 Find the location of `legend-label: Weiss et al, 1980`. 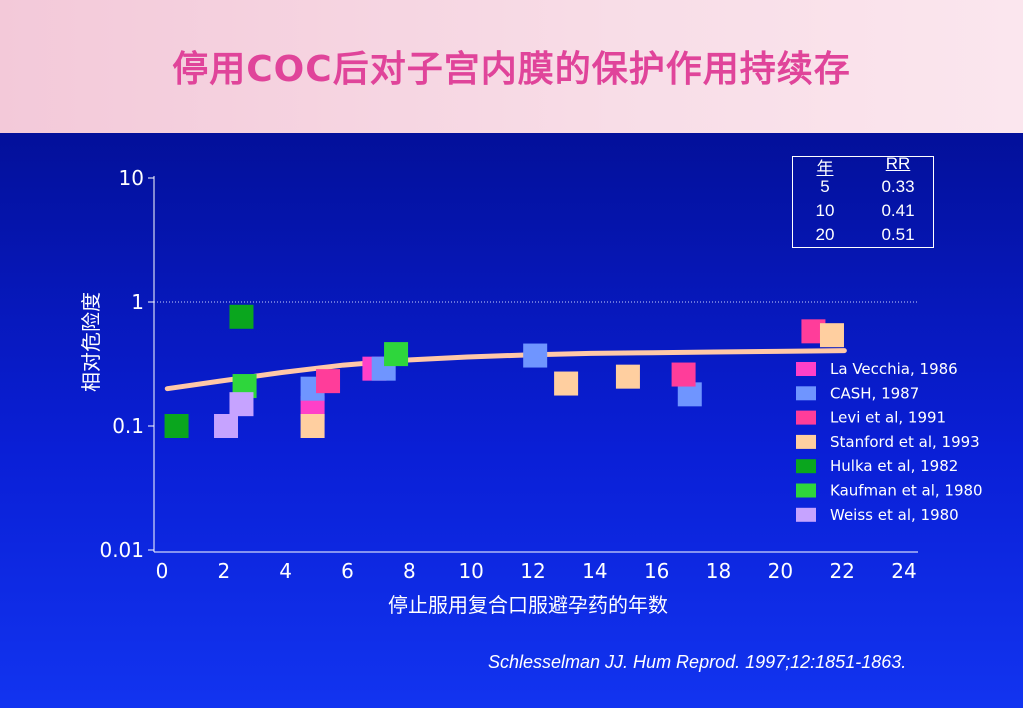

legend-label: Weiss et al, 1980 is located at coordinates (894, 515).